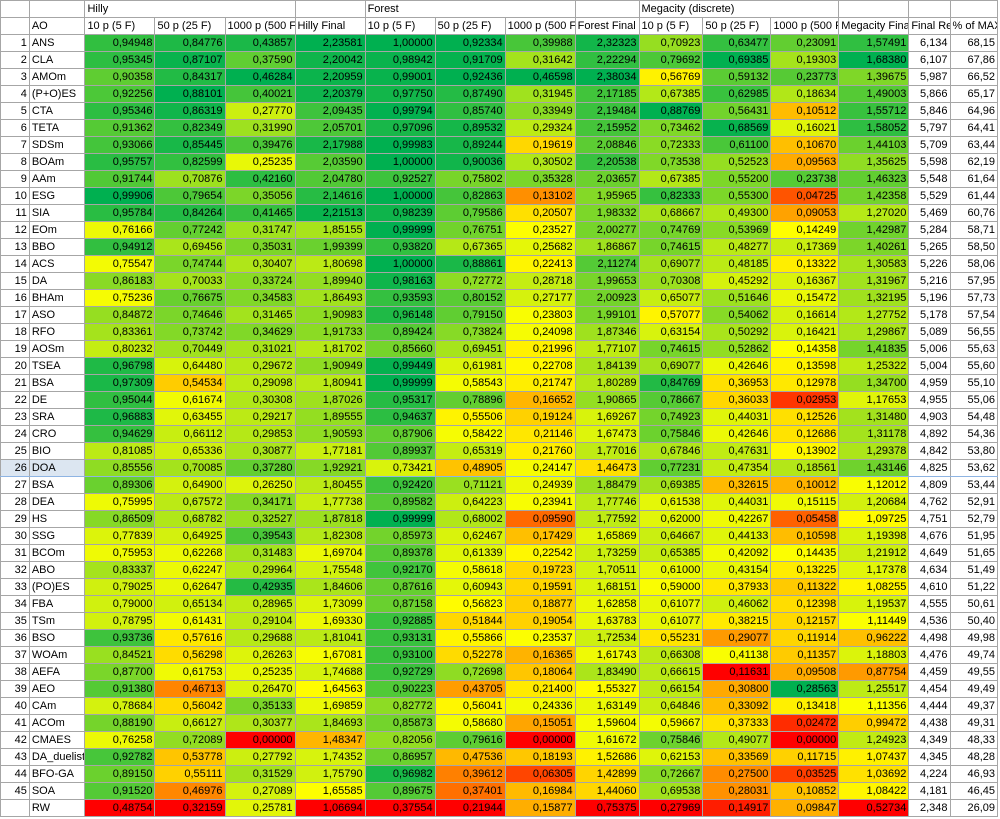 The width and height of the screenshot is (1000, 819). I want to click on row-index-cell: 22, so click(15, 400).